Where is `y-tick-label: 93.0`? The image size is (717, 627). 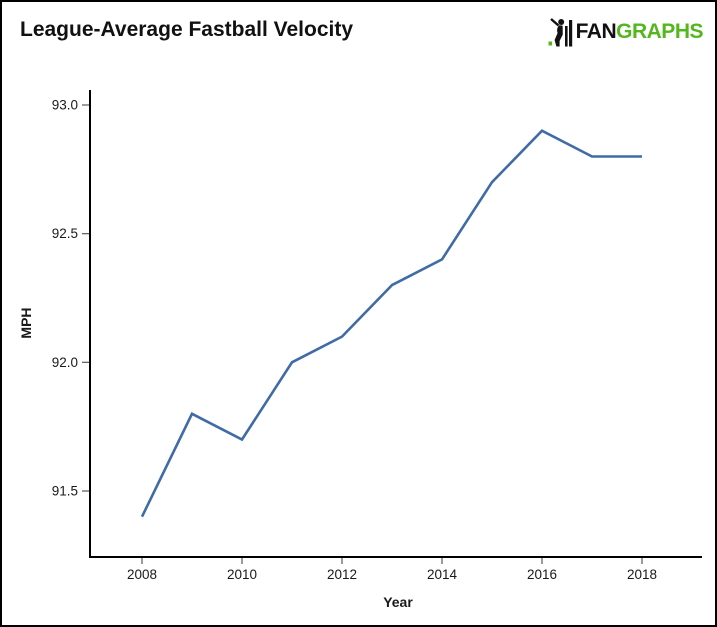
y-tick-label: 93.0 is located at coordinates (65, 105).